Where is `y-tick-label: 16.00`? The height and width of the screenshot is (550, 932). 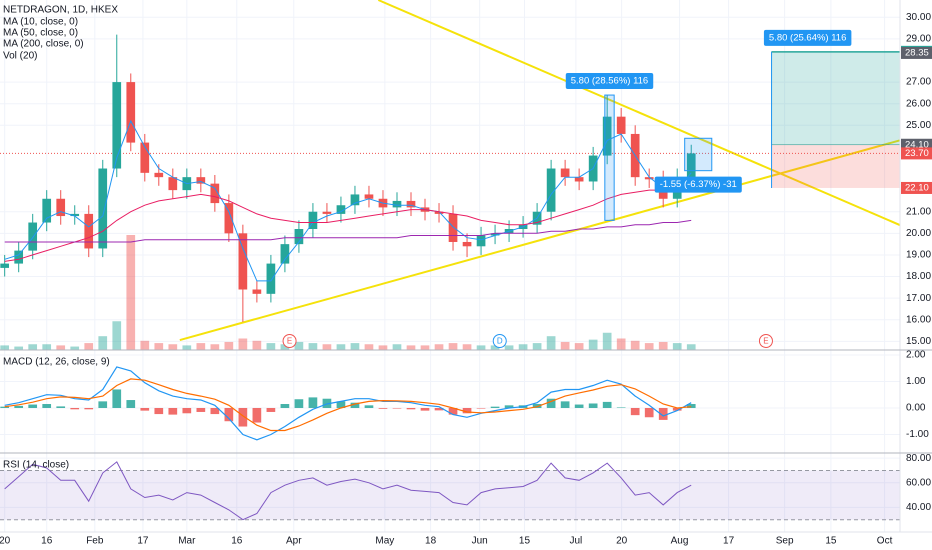 y-tick-label: 16.00 is located at coordinates (918, 319).